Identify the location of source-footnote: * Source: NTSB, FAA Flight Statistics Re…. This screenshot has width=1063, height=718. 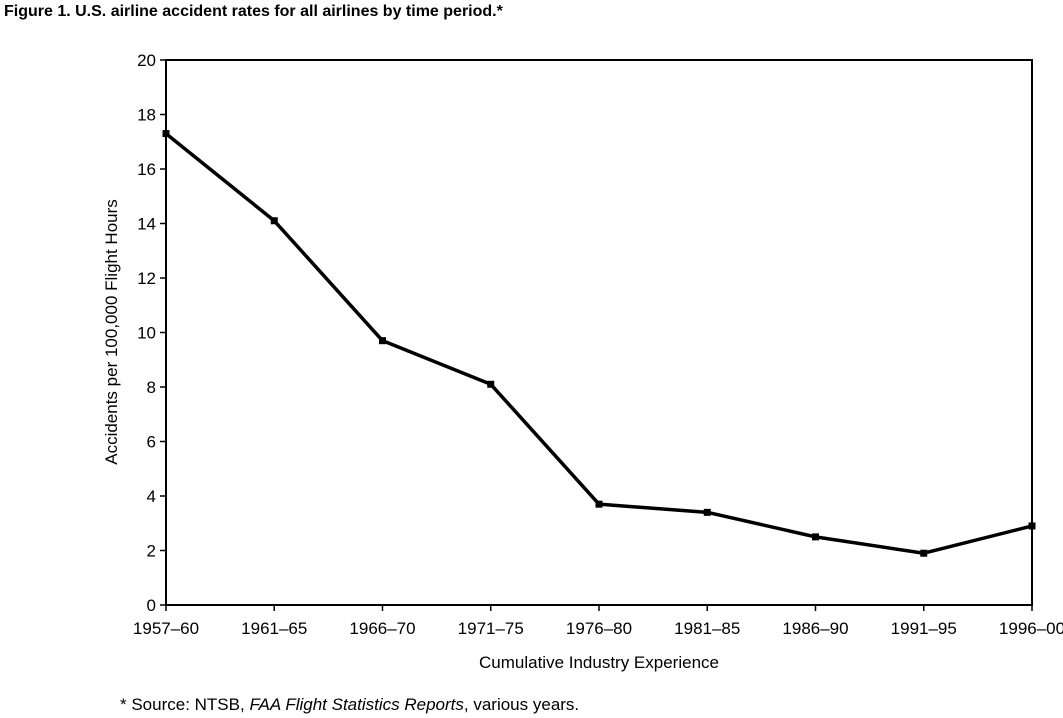
(349, 705).